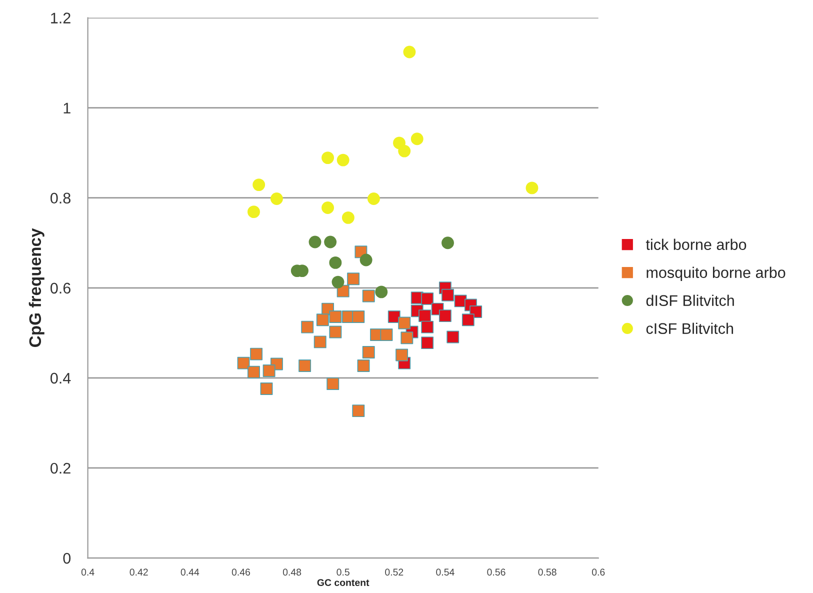 The width and height of the screenshot is (813, 593). What do you see at coordinates (598, 572) in the screenshot?
I see `x-tick-label: 0.6` at bounding box center [598, 572].